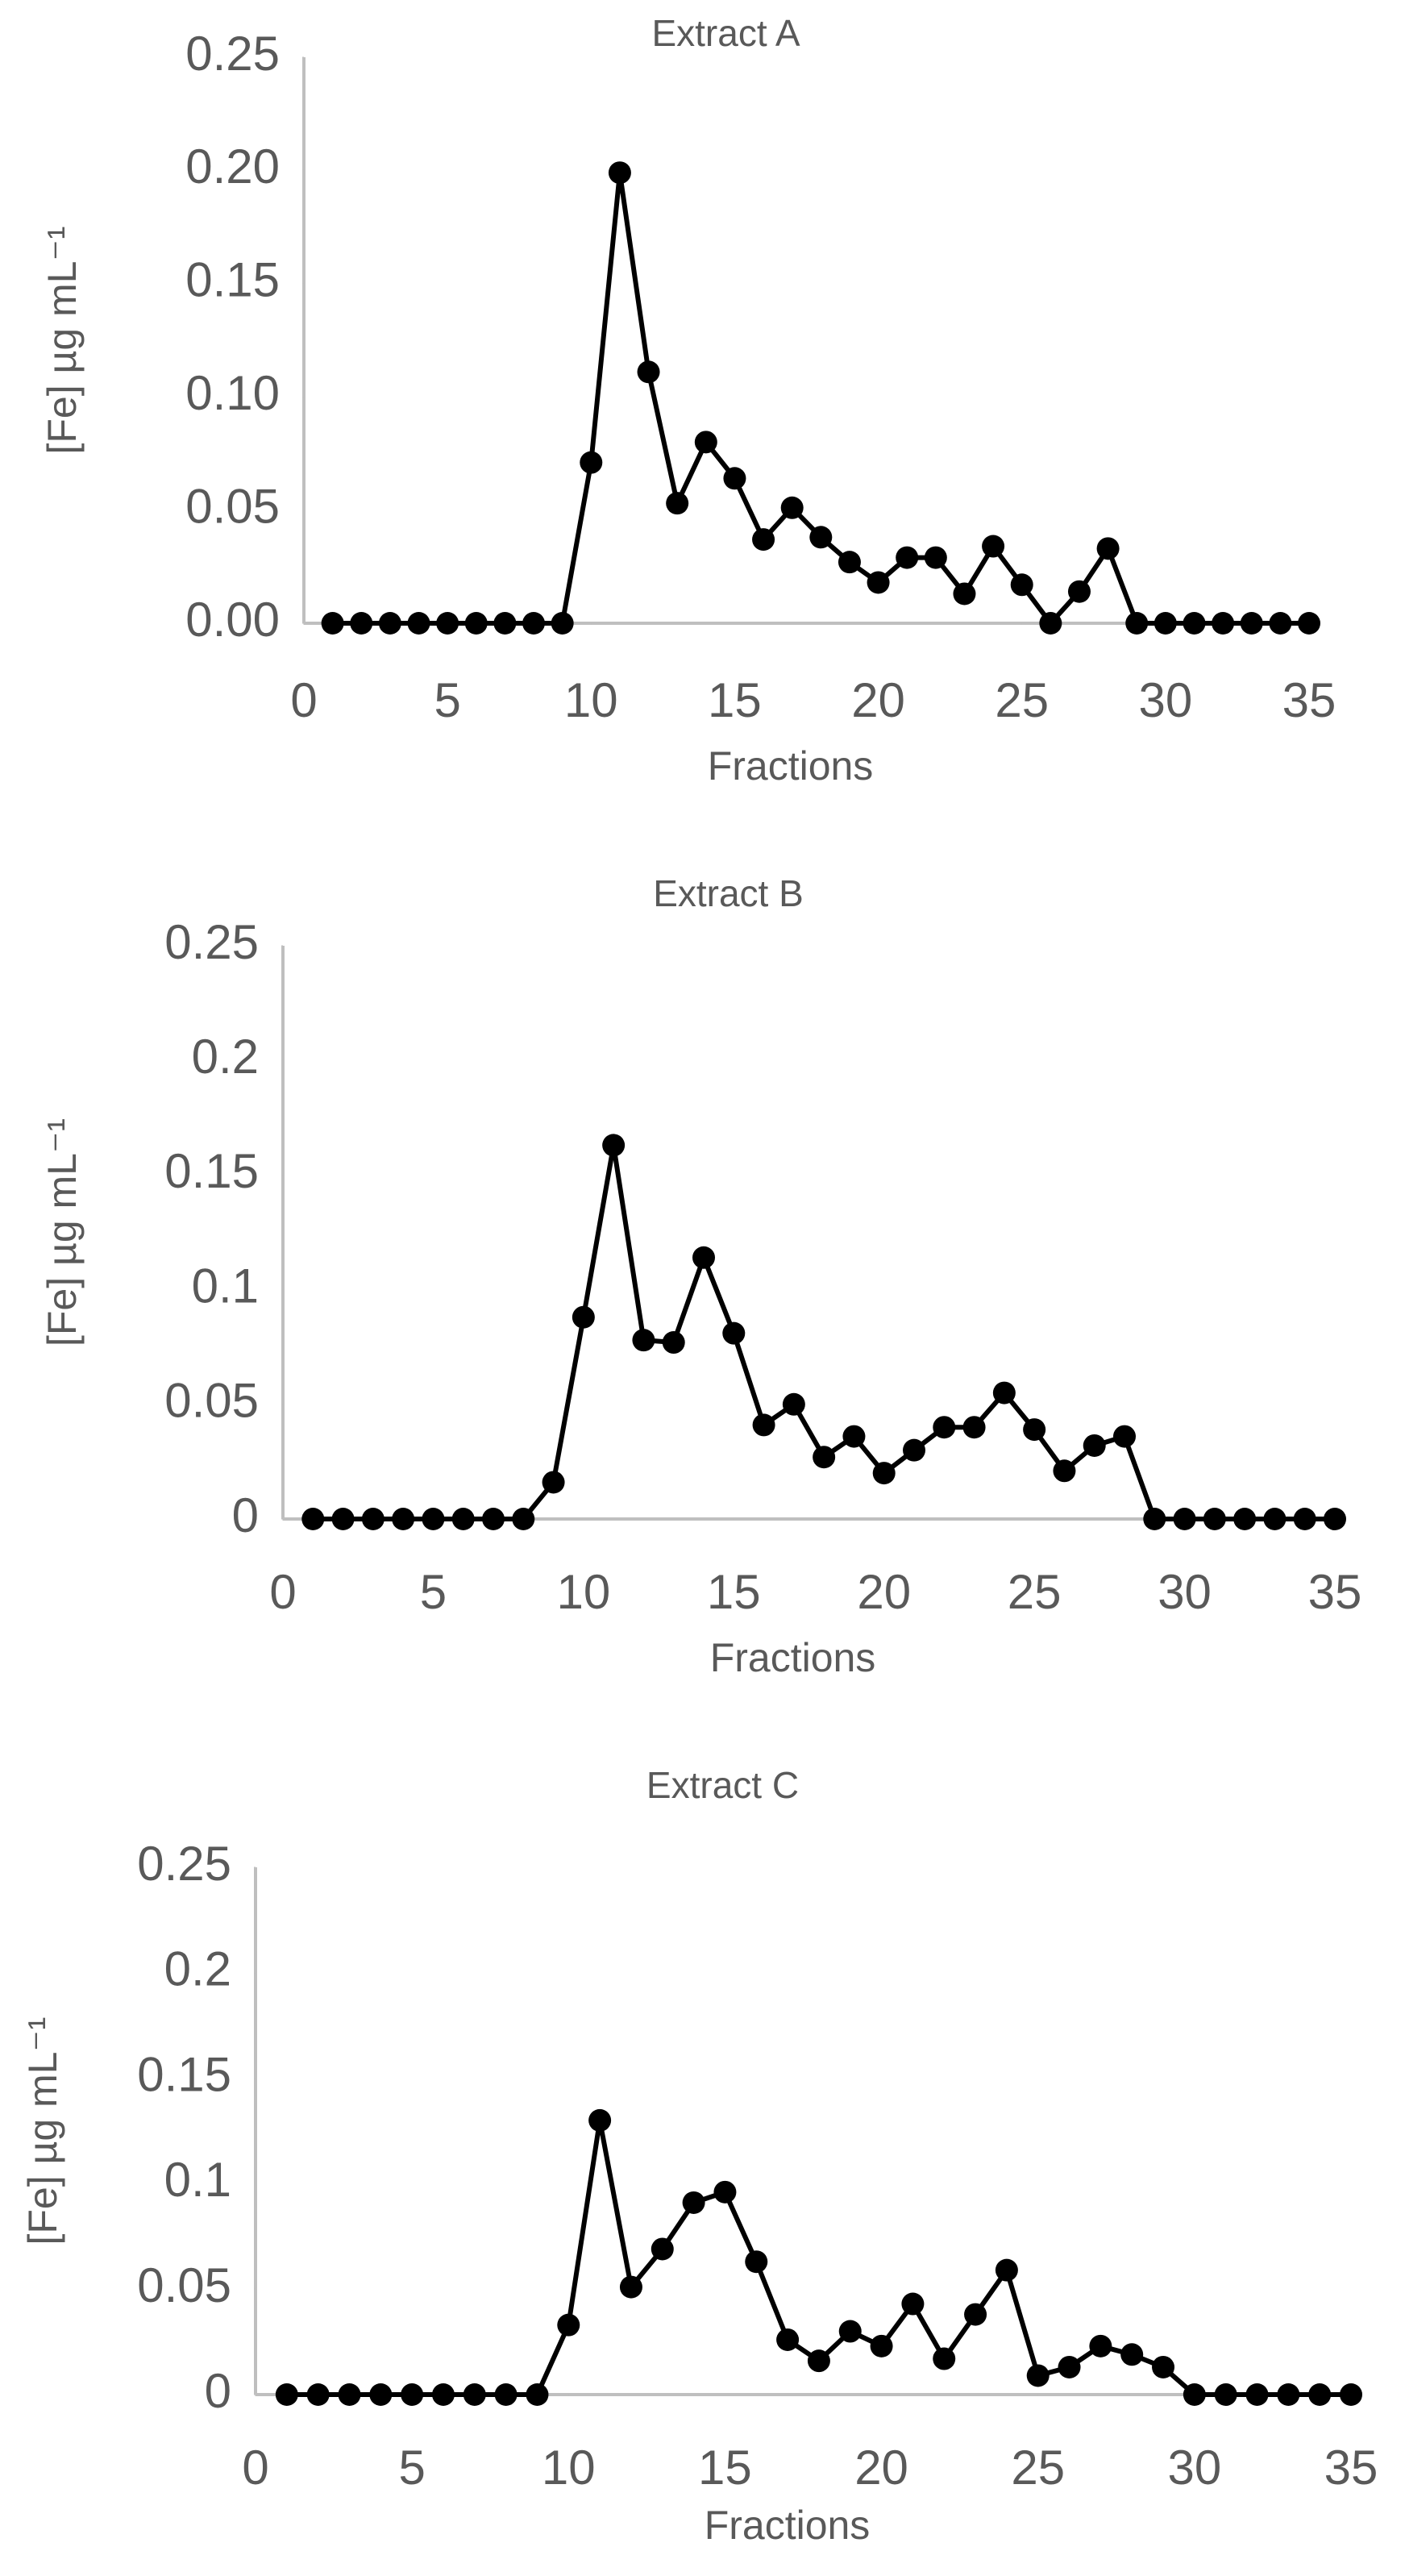 This screenshot has height=2576, width=1405. What do you see at coordinates (884, 1592) in the screenshot?
I see `x-tick-label: 20` at bounding box center [884, 1592].